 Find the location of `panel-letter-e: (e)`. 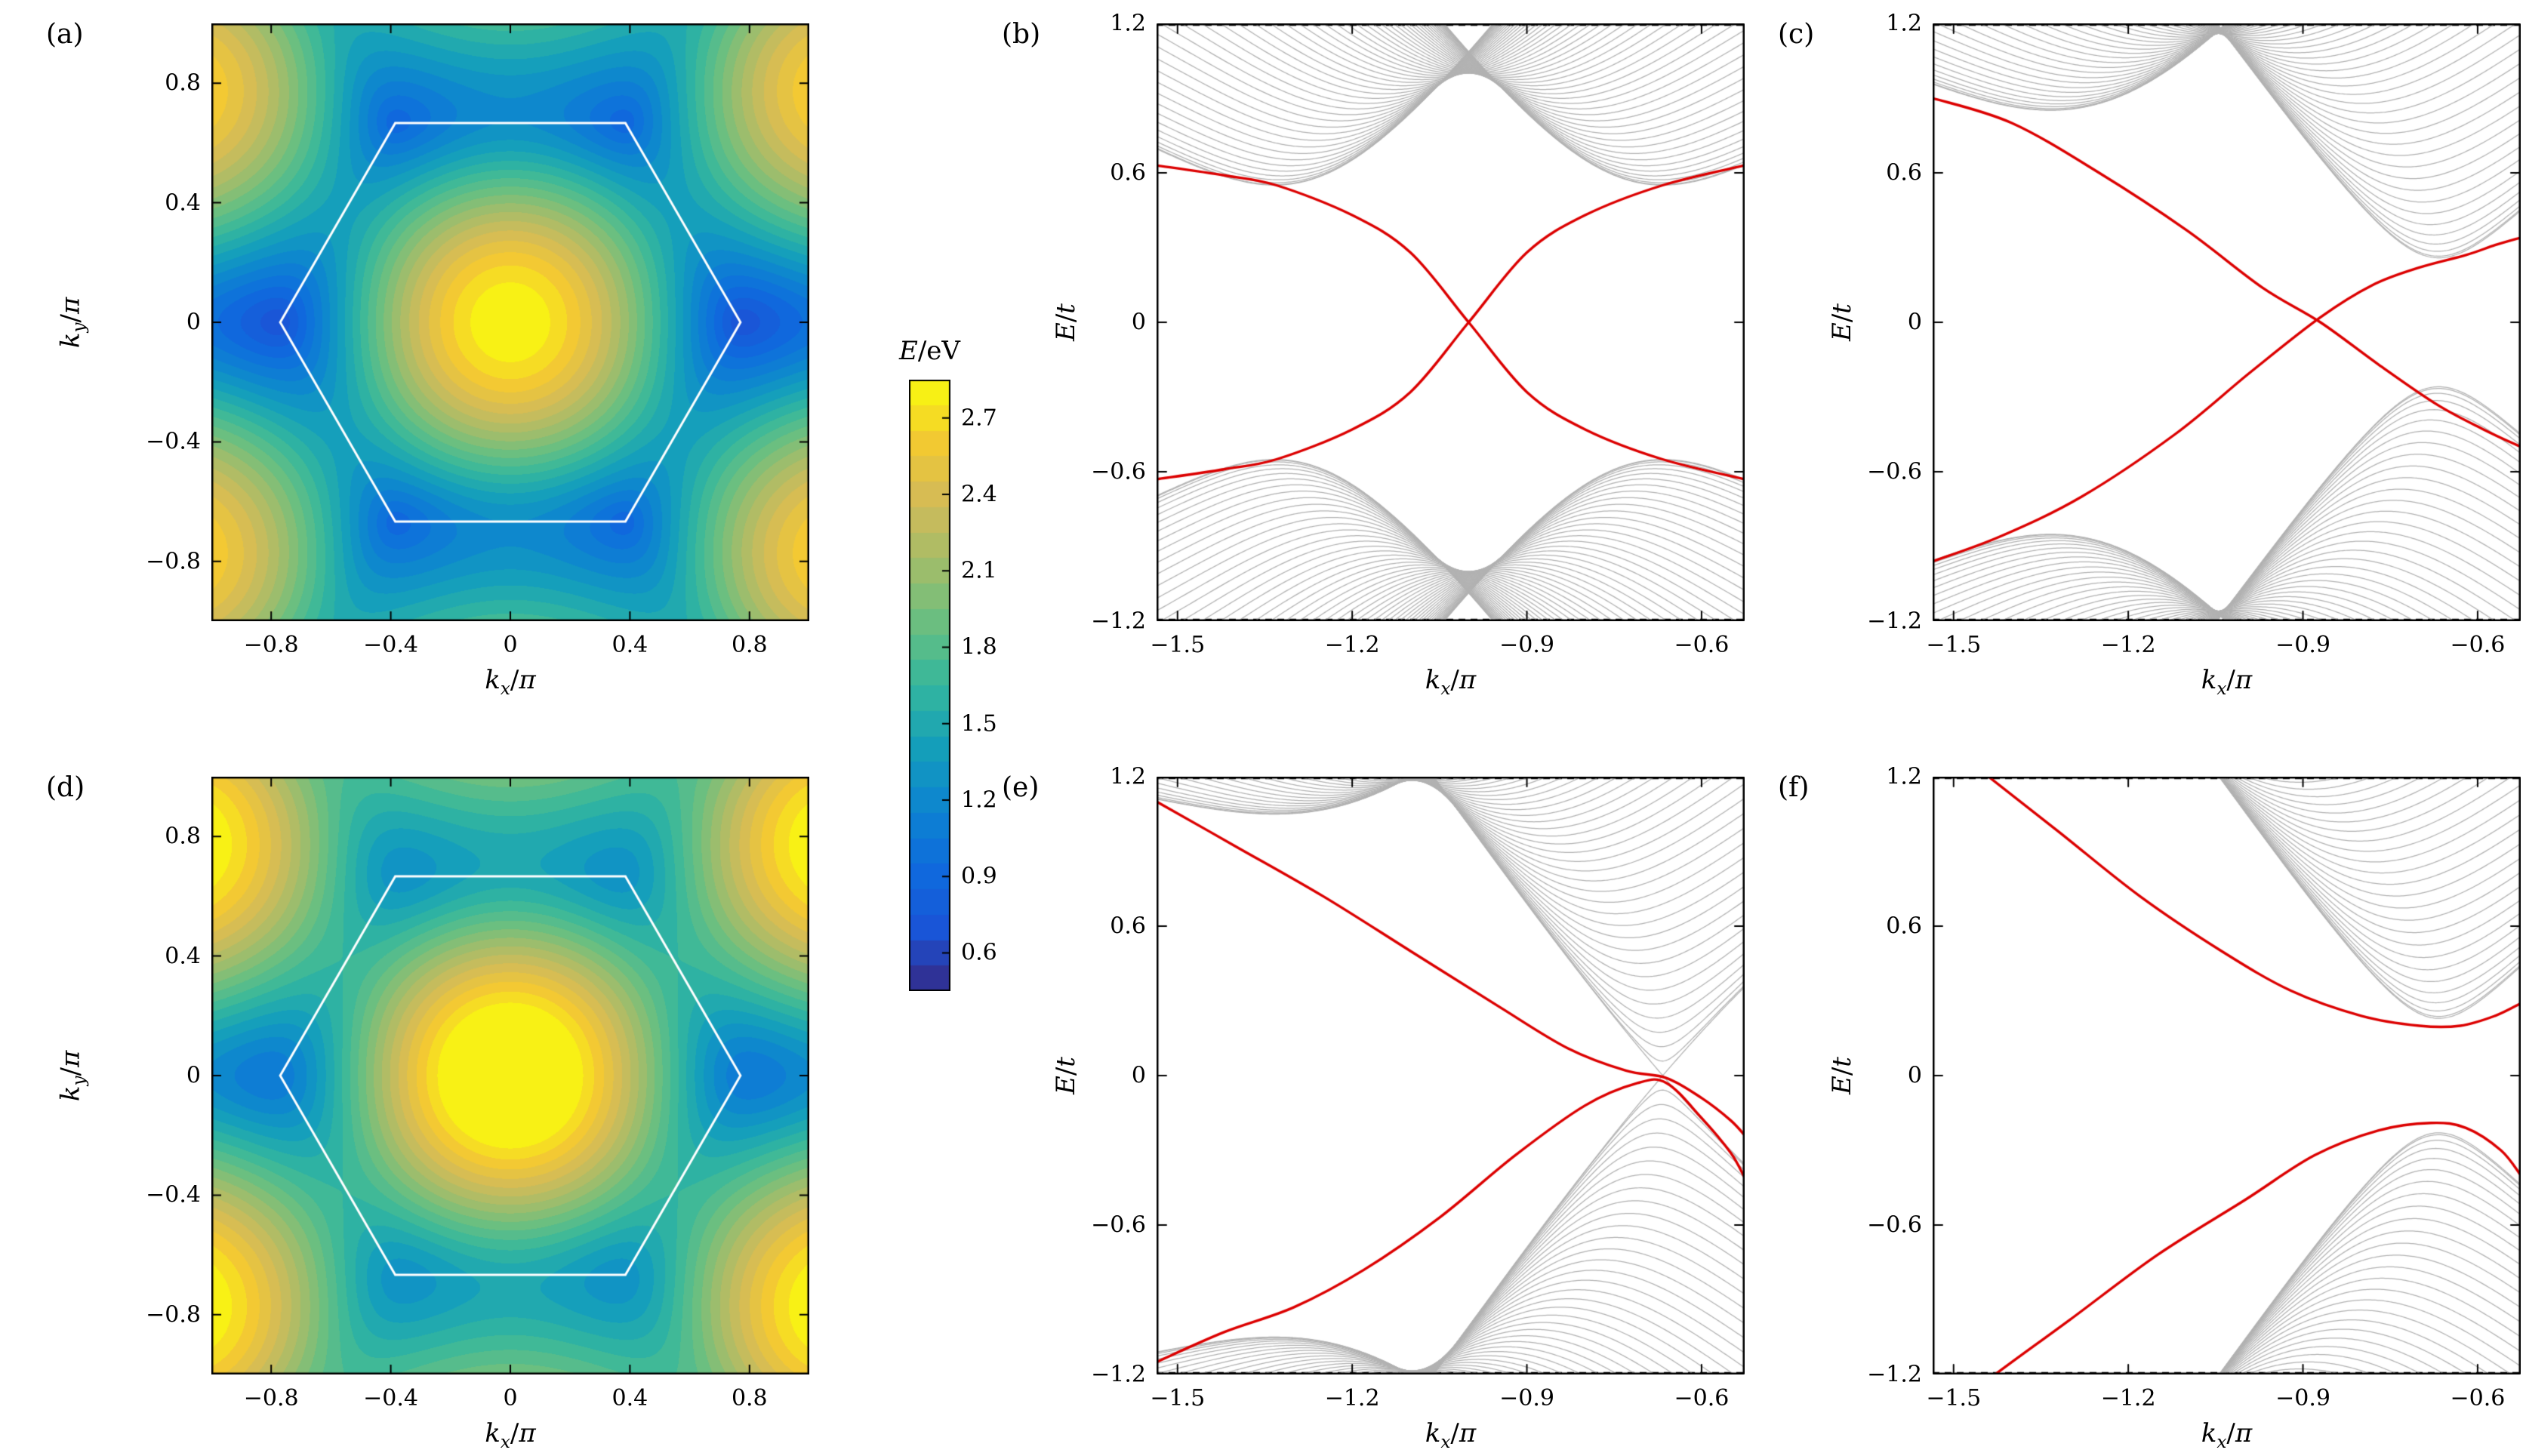

panel-letter-e: (e) is located at coordinates (1021, 787).